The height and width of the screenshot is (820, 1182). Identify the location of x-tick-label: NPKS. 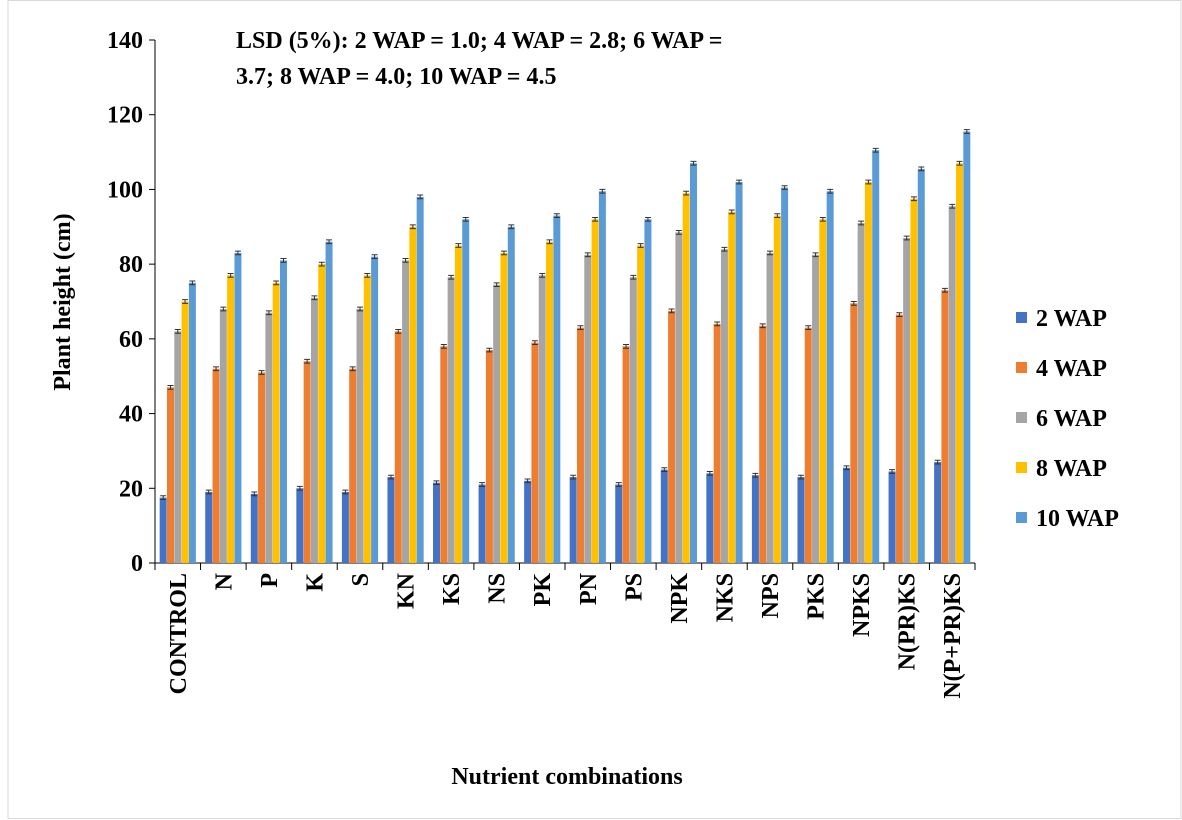
(862, 605).